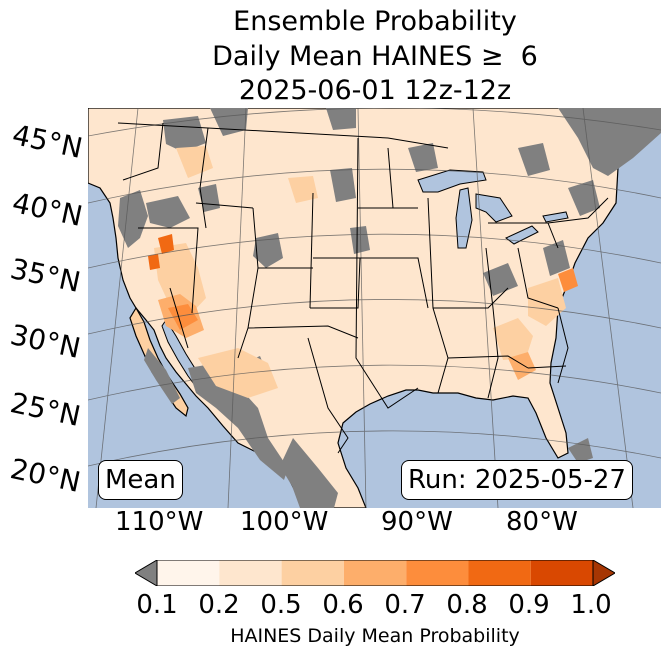 The image size is (671, 658). What do you see at coordinates (603, 573) in the screenshot?
I see `colorbar-over-triangle` at bounding box center [603, 573].